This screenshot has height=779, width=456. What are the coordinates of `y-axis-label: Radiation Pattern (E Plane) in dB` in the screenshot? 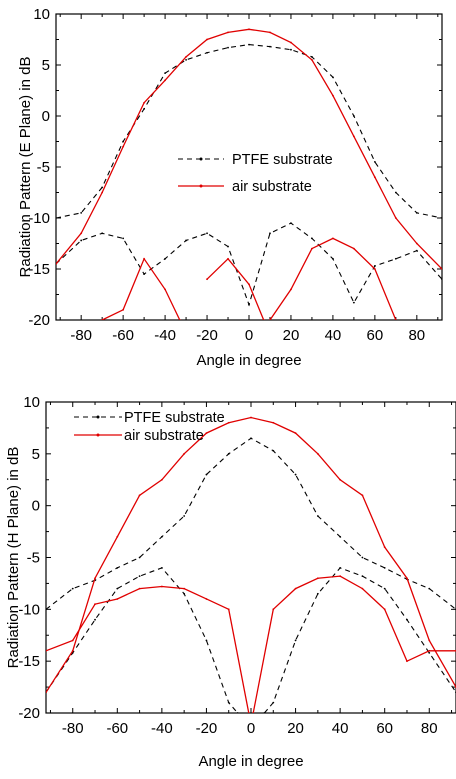 It's located at (25, 167).